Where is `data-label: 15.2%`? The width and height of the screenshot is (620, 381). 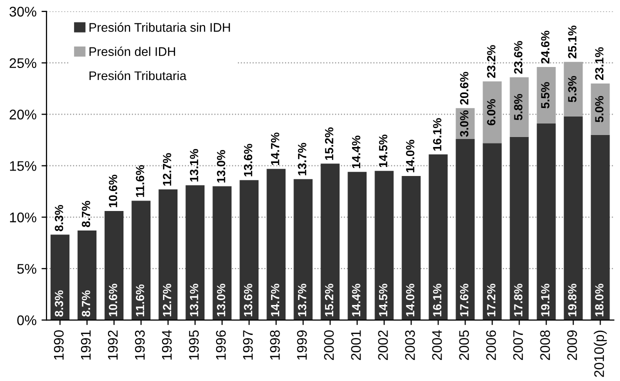
data-label: 15.2% is located at coordinates (329, 300).